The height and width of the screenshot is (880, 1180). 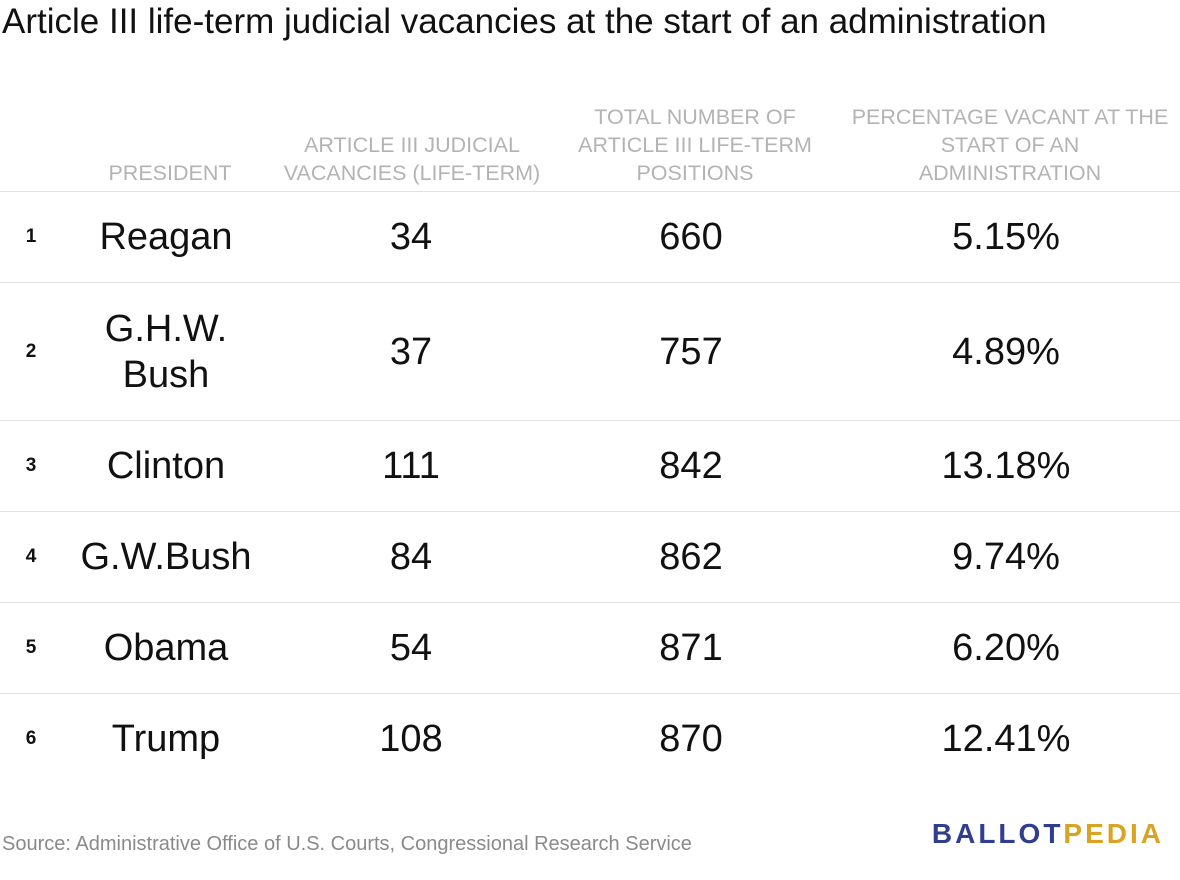 I want to click on row-vacancies: 111, so click(x=411, y=466).